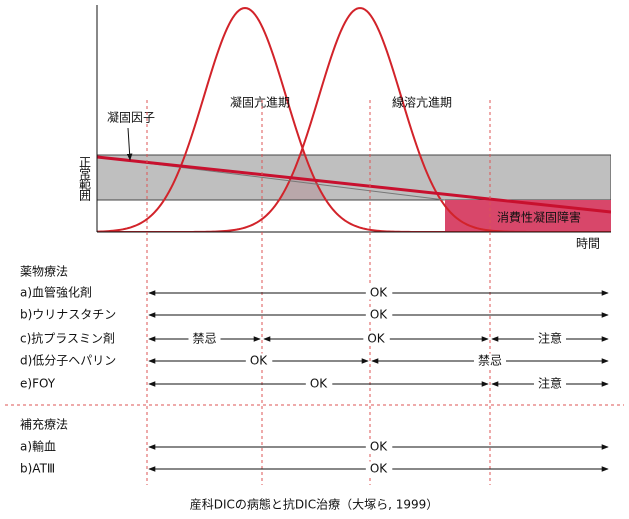 This screenshot has height=519, width=629. What do you see at coordinates (44, 424) in the screenshot?
I see `section-title: 補充療法` at bounding box center [44, 424].